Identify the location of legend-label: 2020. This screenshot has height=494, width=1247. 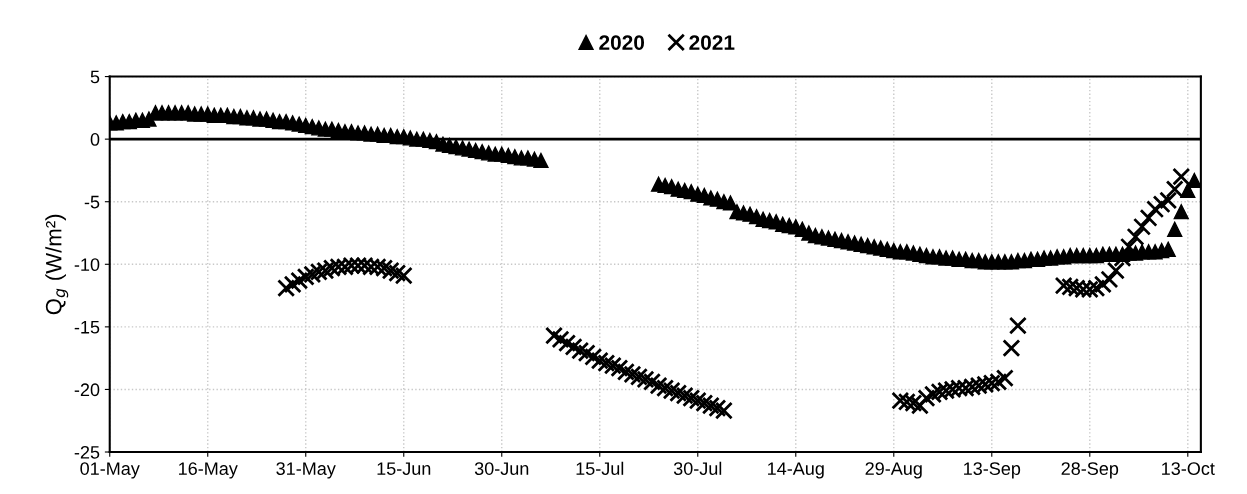
(622, 42).